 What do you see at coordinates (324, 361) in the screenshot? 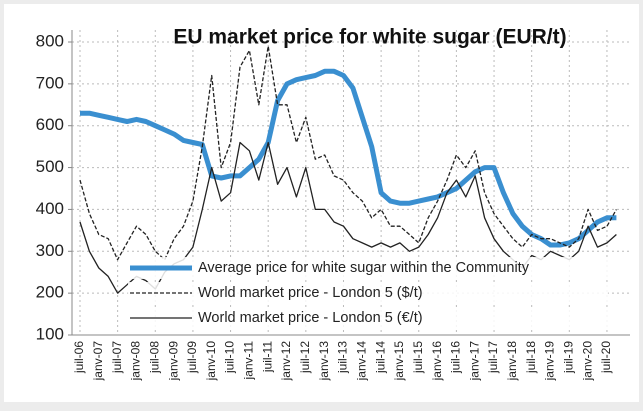
I see `x-tick-label: janv-13` at bounding box center [324, 361].